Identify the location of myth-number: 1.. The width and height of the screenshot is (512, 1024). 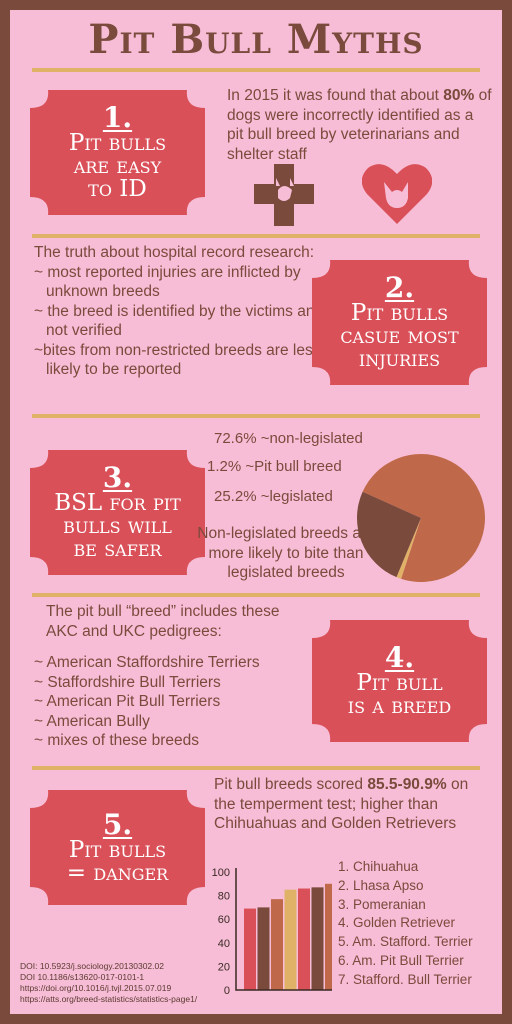
(117, 117).